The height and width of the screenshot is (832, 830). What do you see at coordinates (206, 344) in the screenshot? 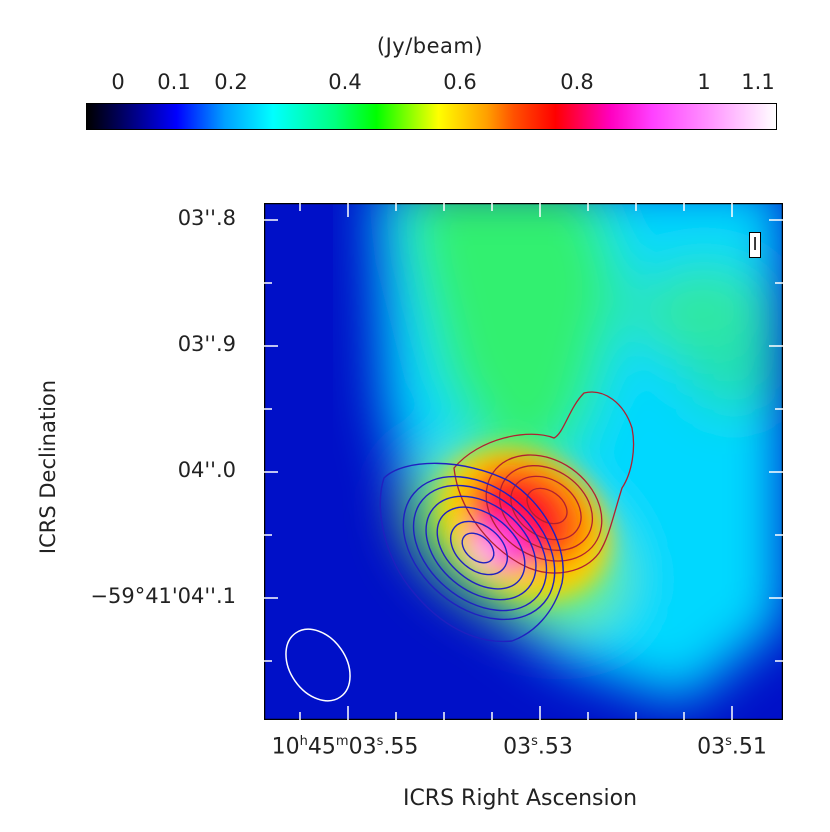
I see `y-tick-label: 03''.9` at bounding box center [206, 344].